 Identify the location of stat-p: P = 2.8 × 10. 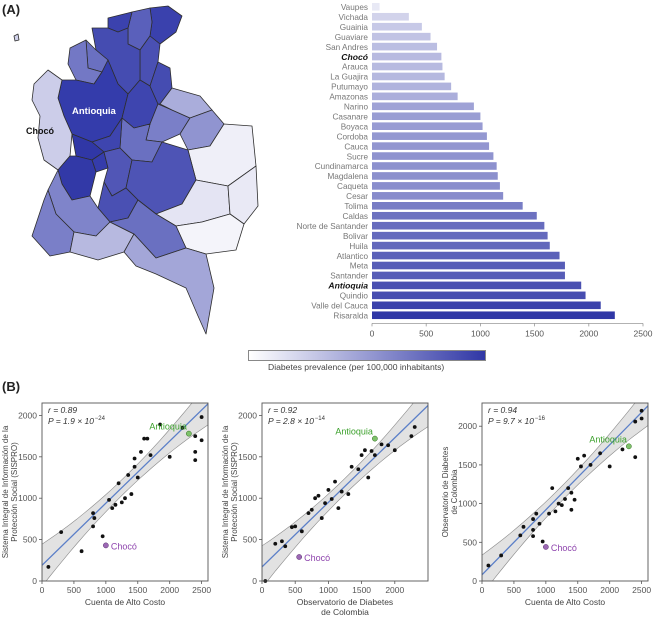
(291, 421).